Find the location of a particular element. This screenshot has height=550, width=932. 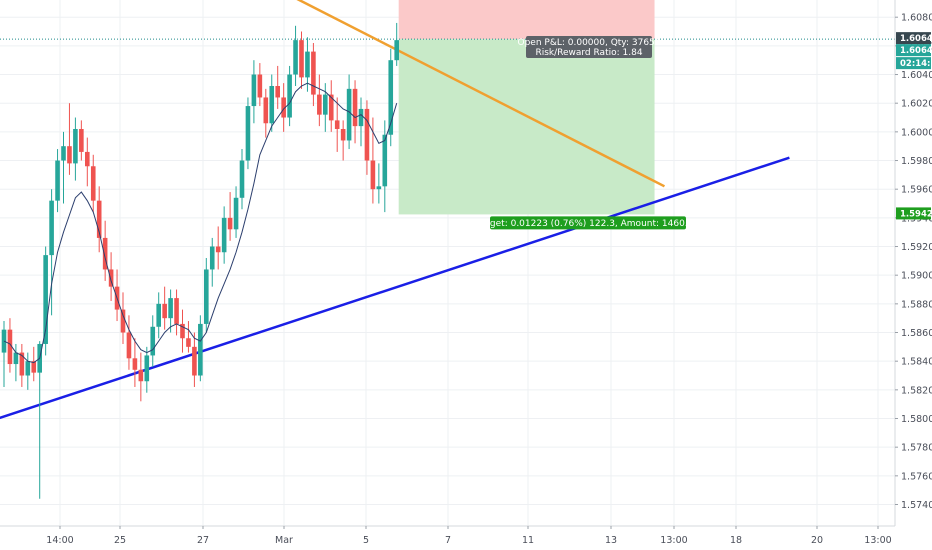

time-tick-label: 20 is located at coordinates (817, 540).